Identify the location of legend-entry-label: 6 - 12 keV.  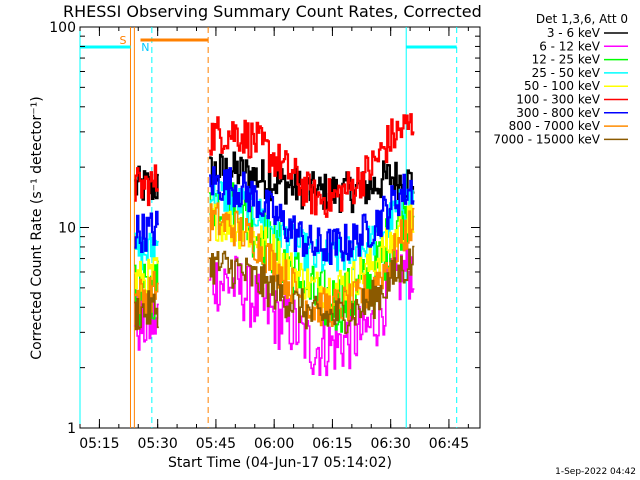
(570, 46).